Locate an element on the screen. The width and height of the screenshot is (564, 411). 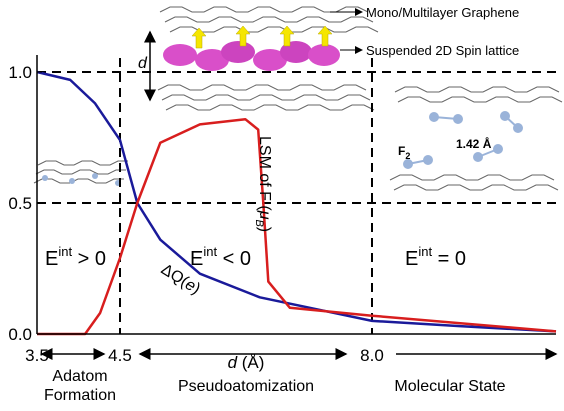
inset-graphene-top is located at coordinates (269, 19).